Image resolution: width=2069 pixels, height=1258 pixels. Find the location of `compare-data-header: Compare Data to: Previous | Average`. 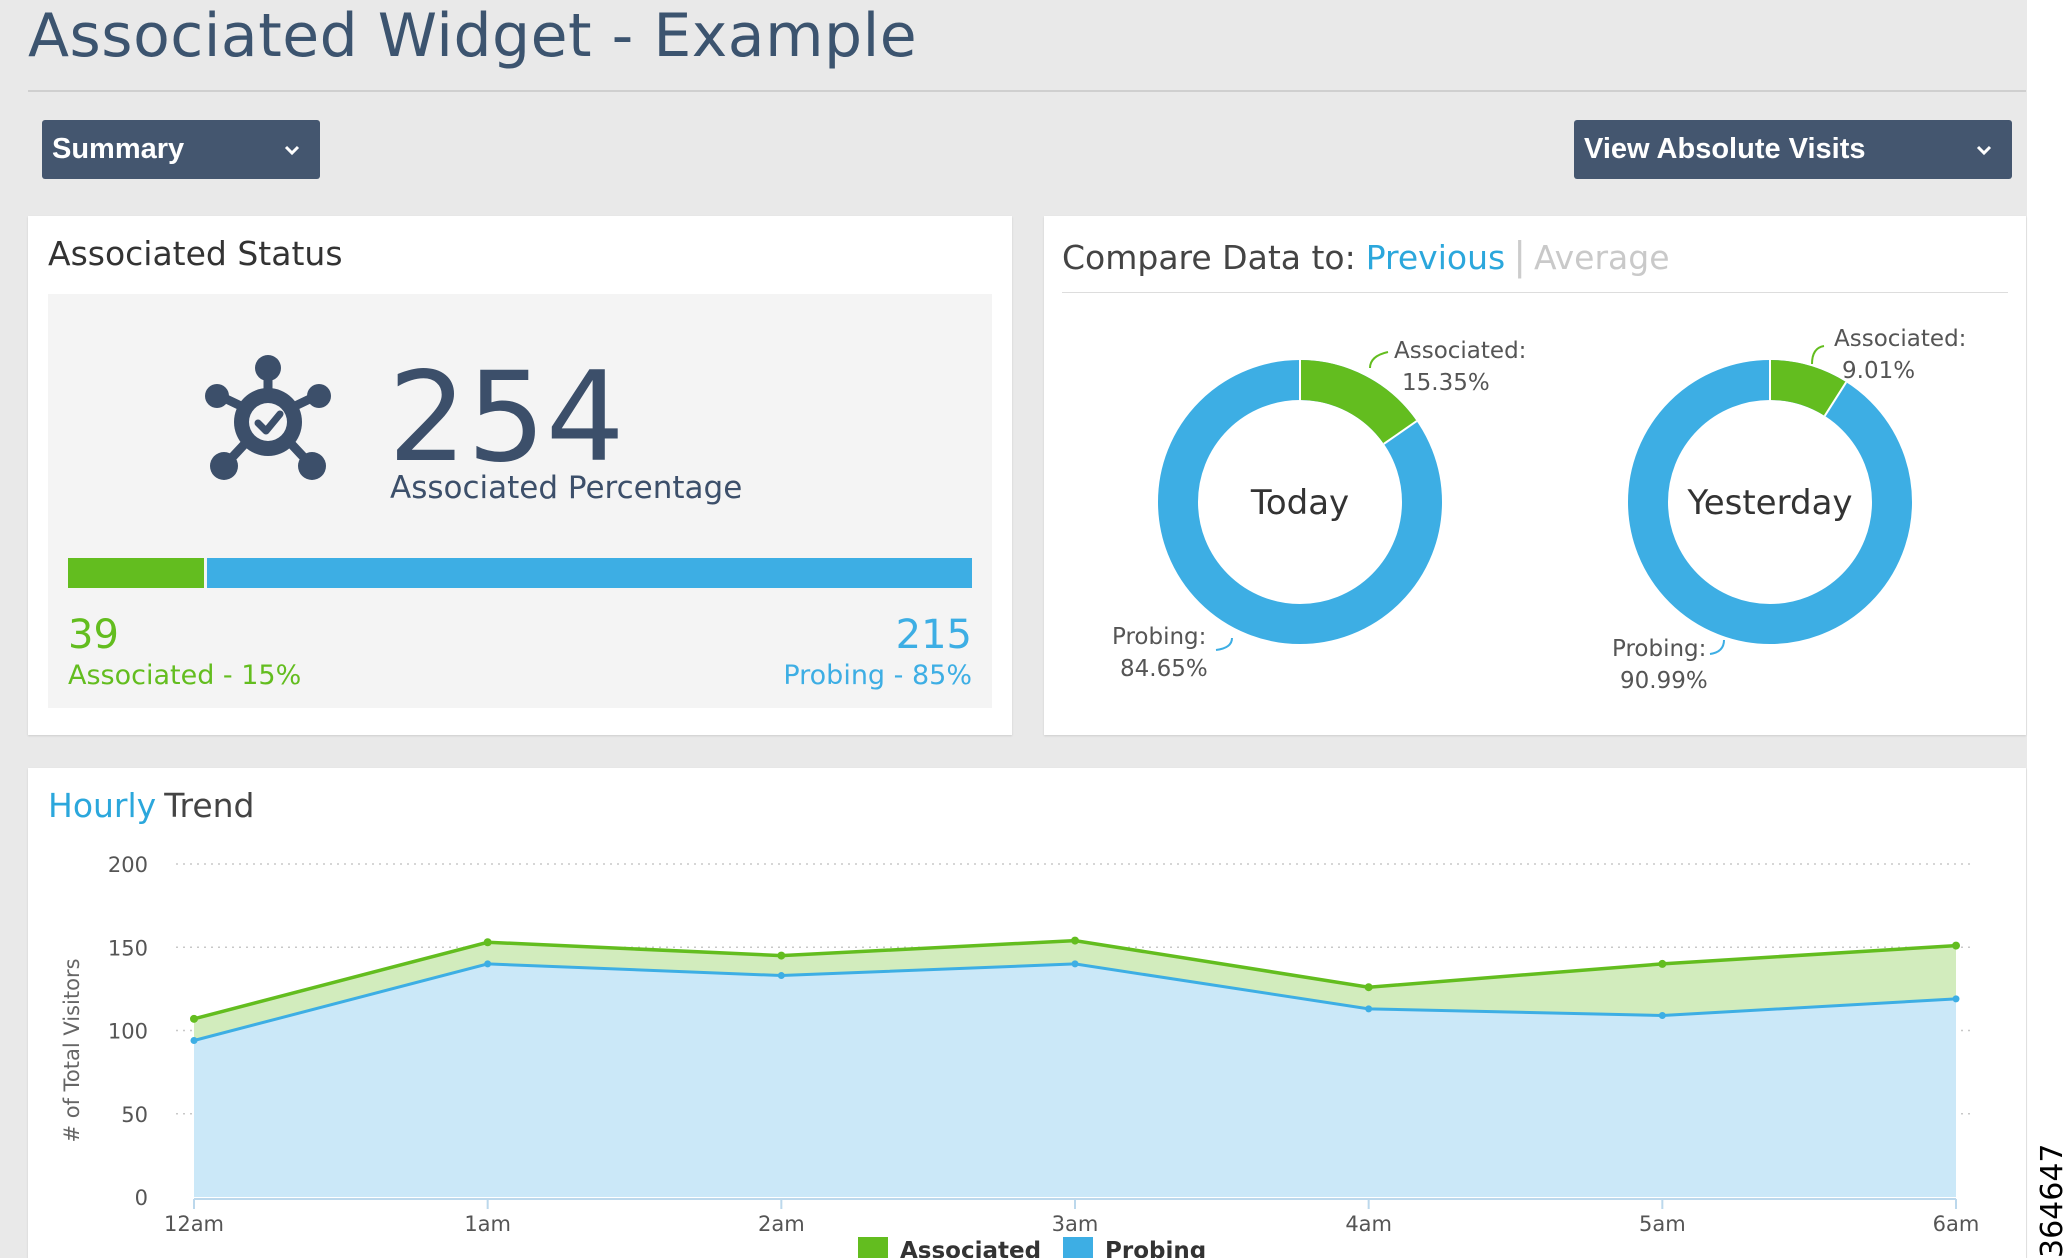

compare-data-header: Compare Data to: Previous | Average is located at coordinates (1366, 256).